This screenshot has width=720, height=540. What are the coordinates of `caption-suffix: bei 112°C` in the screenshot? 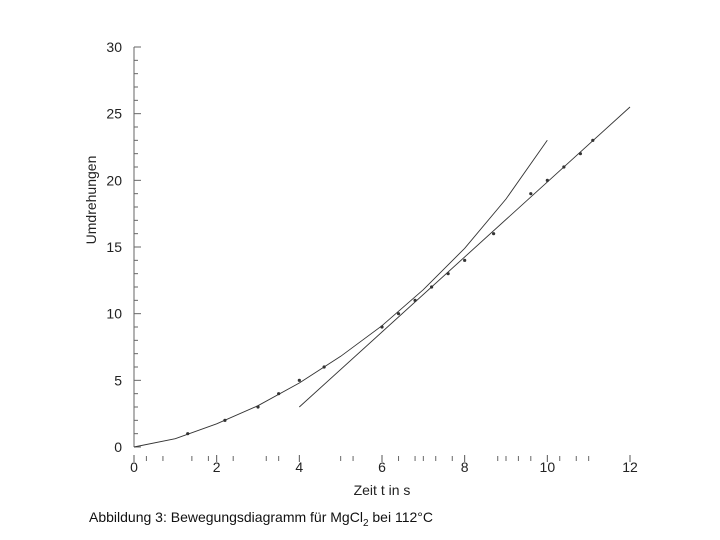 It's located at (400, 517).